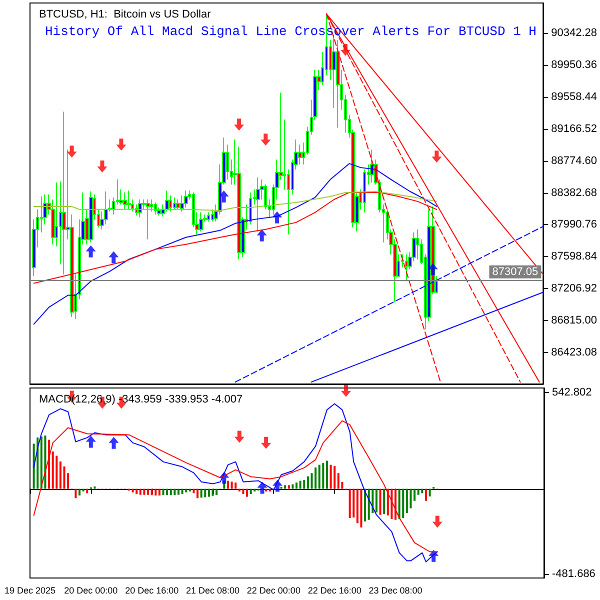 The width and height of the screenshot is (600, 600). I want to click on y-tick-label: 89558.44, so click(574, 97).